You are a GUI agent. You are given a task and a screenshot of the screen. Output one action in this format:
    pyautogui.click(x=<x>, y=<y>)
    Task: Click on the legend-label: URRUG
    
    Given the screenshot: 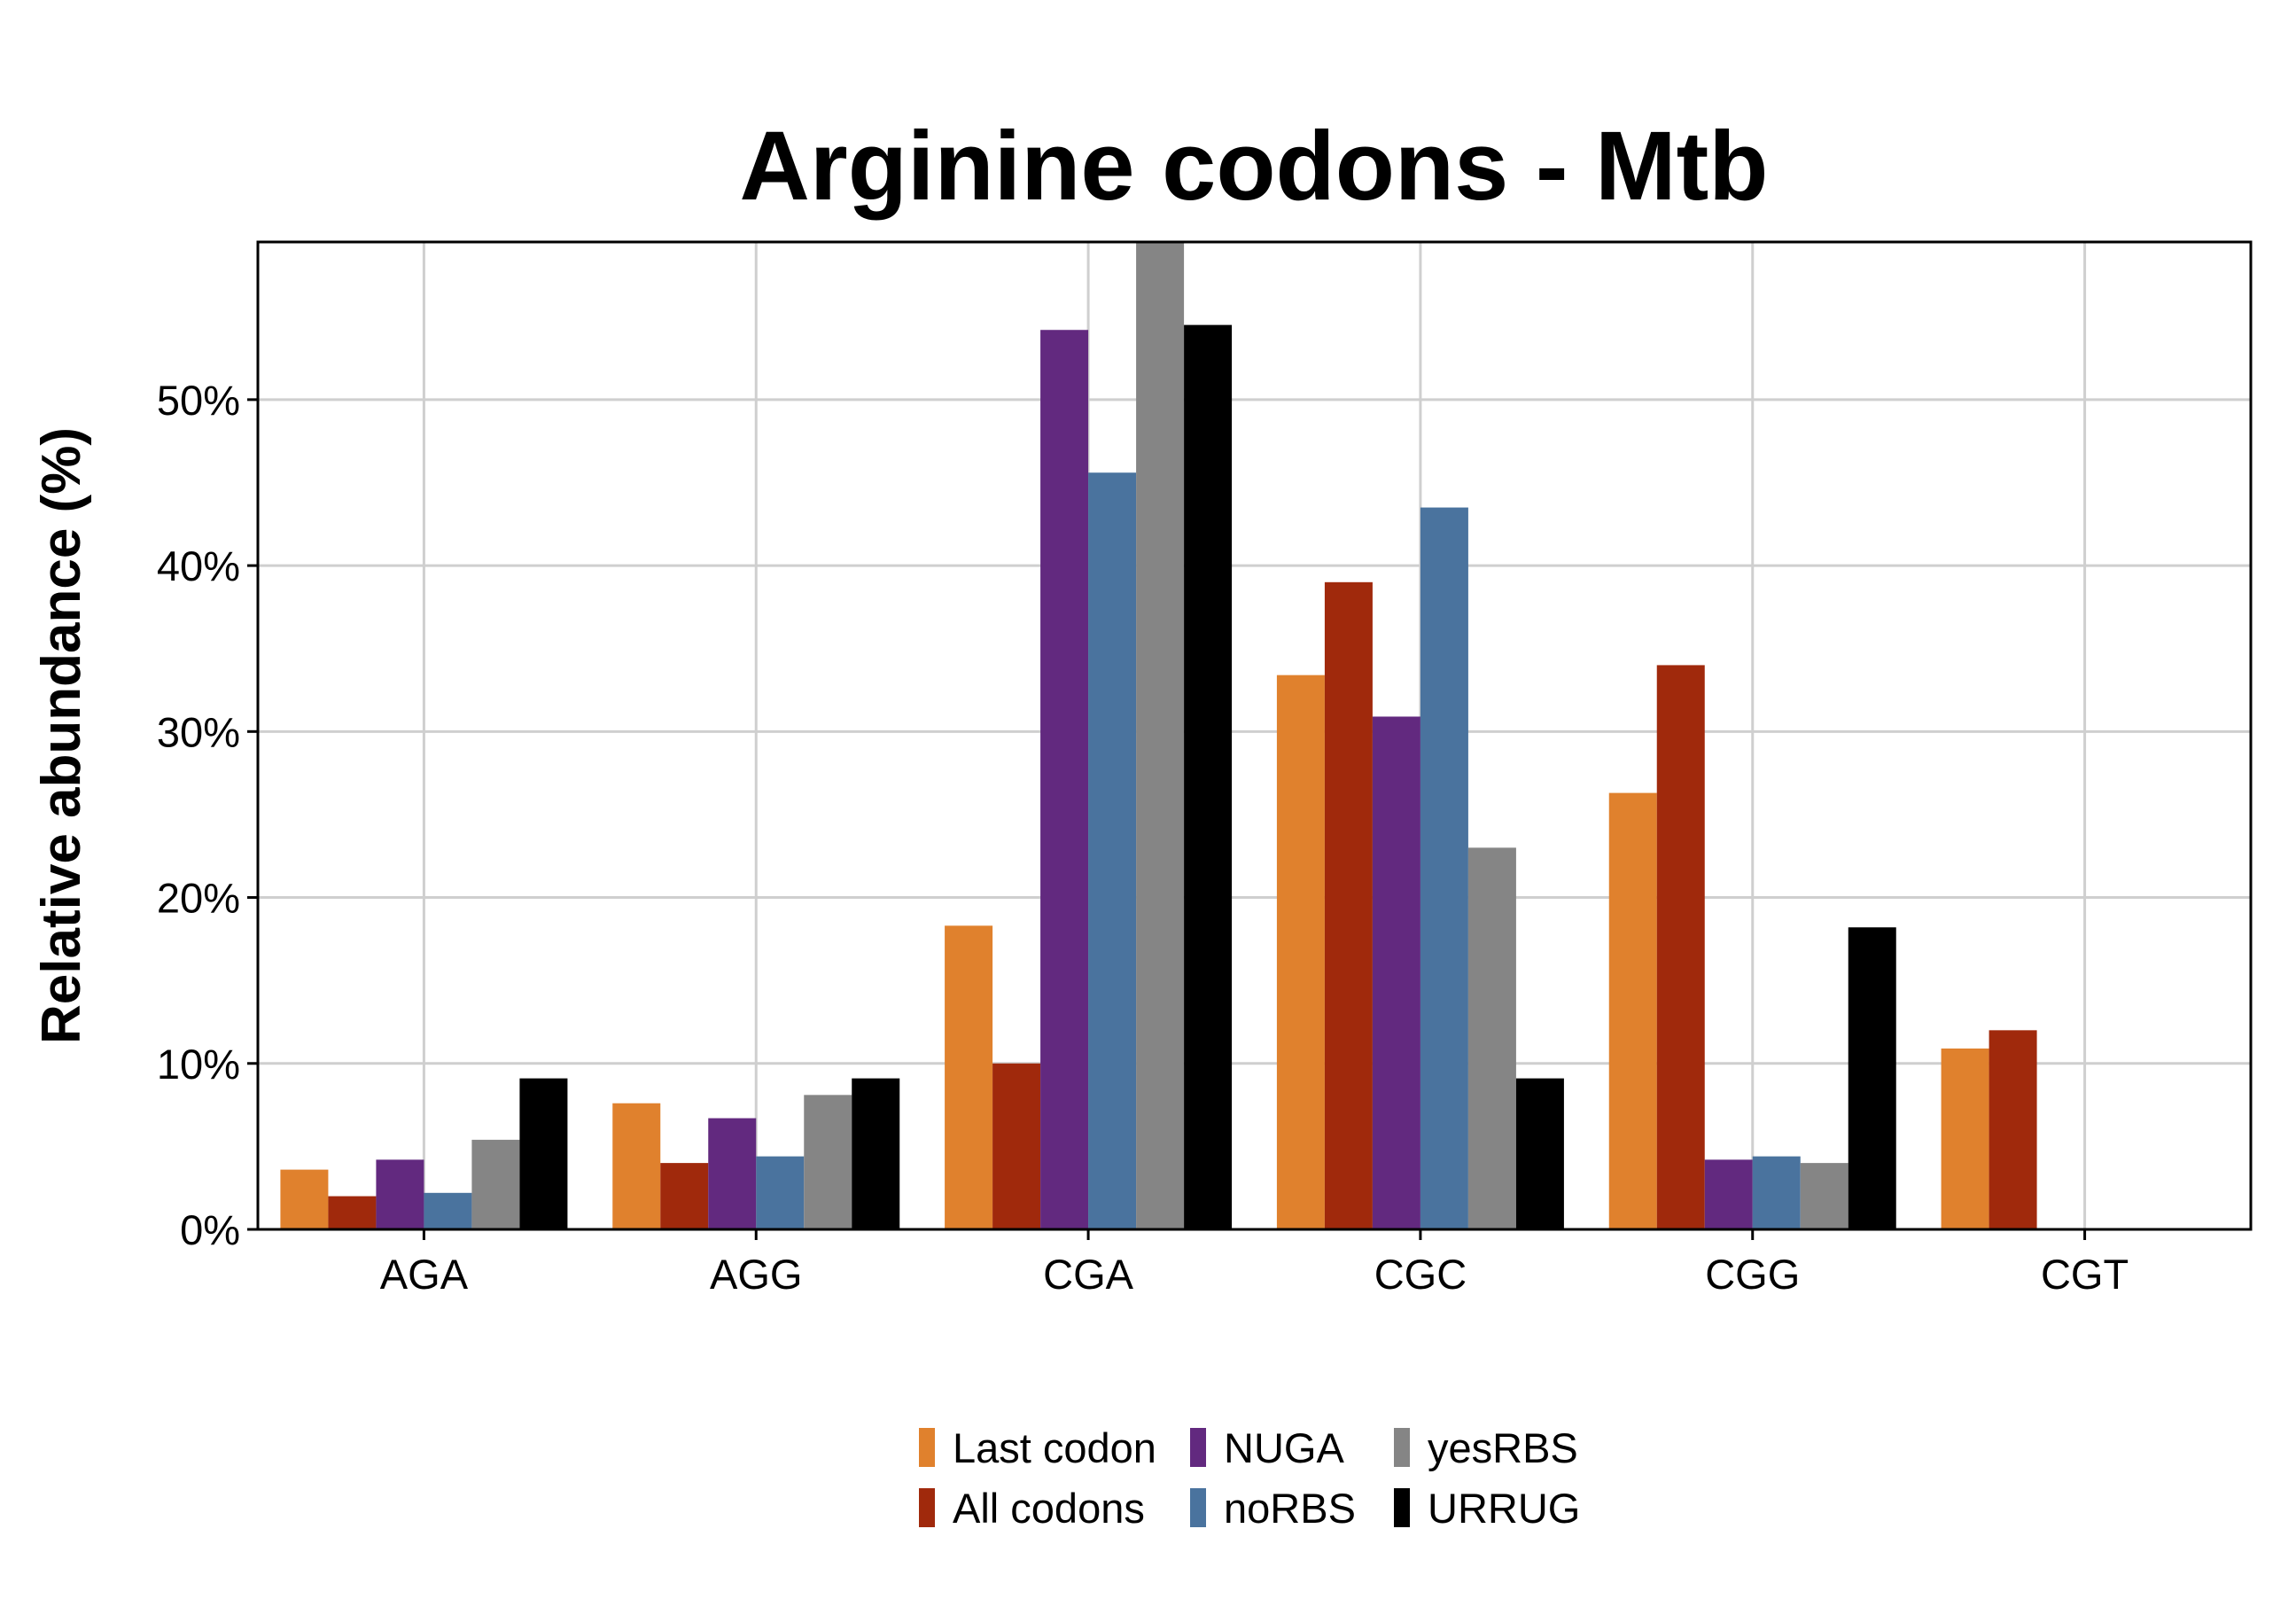 What is the action you would take?
    pyautogui.click(x=1504, y=1508)
    